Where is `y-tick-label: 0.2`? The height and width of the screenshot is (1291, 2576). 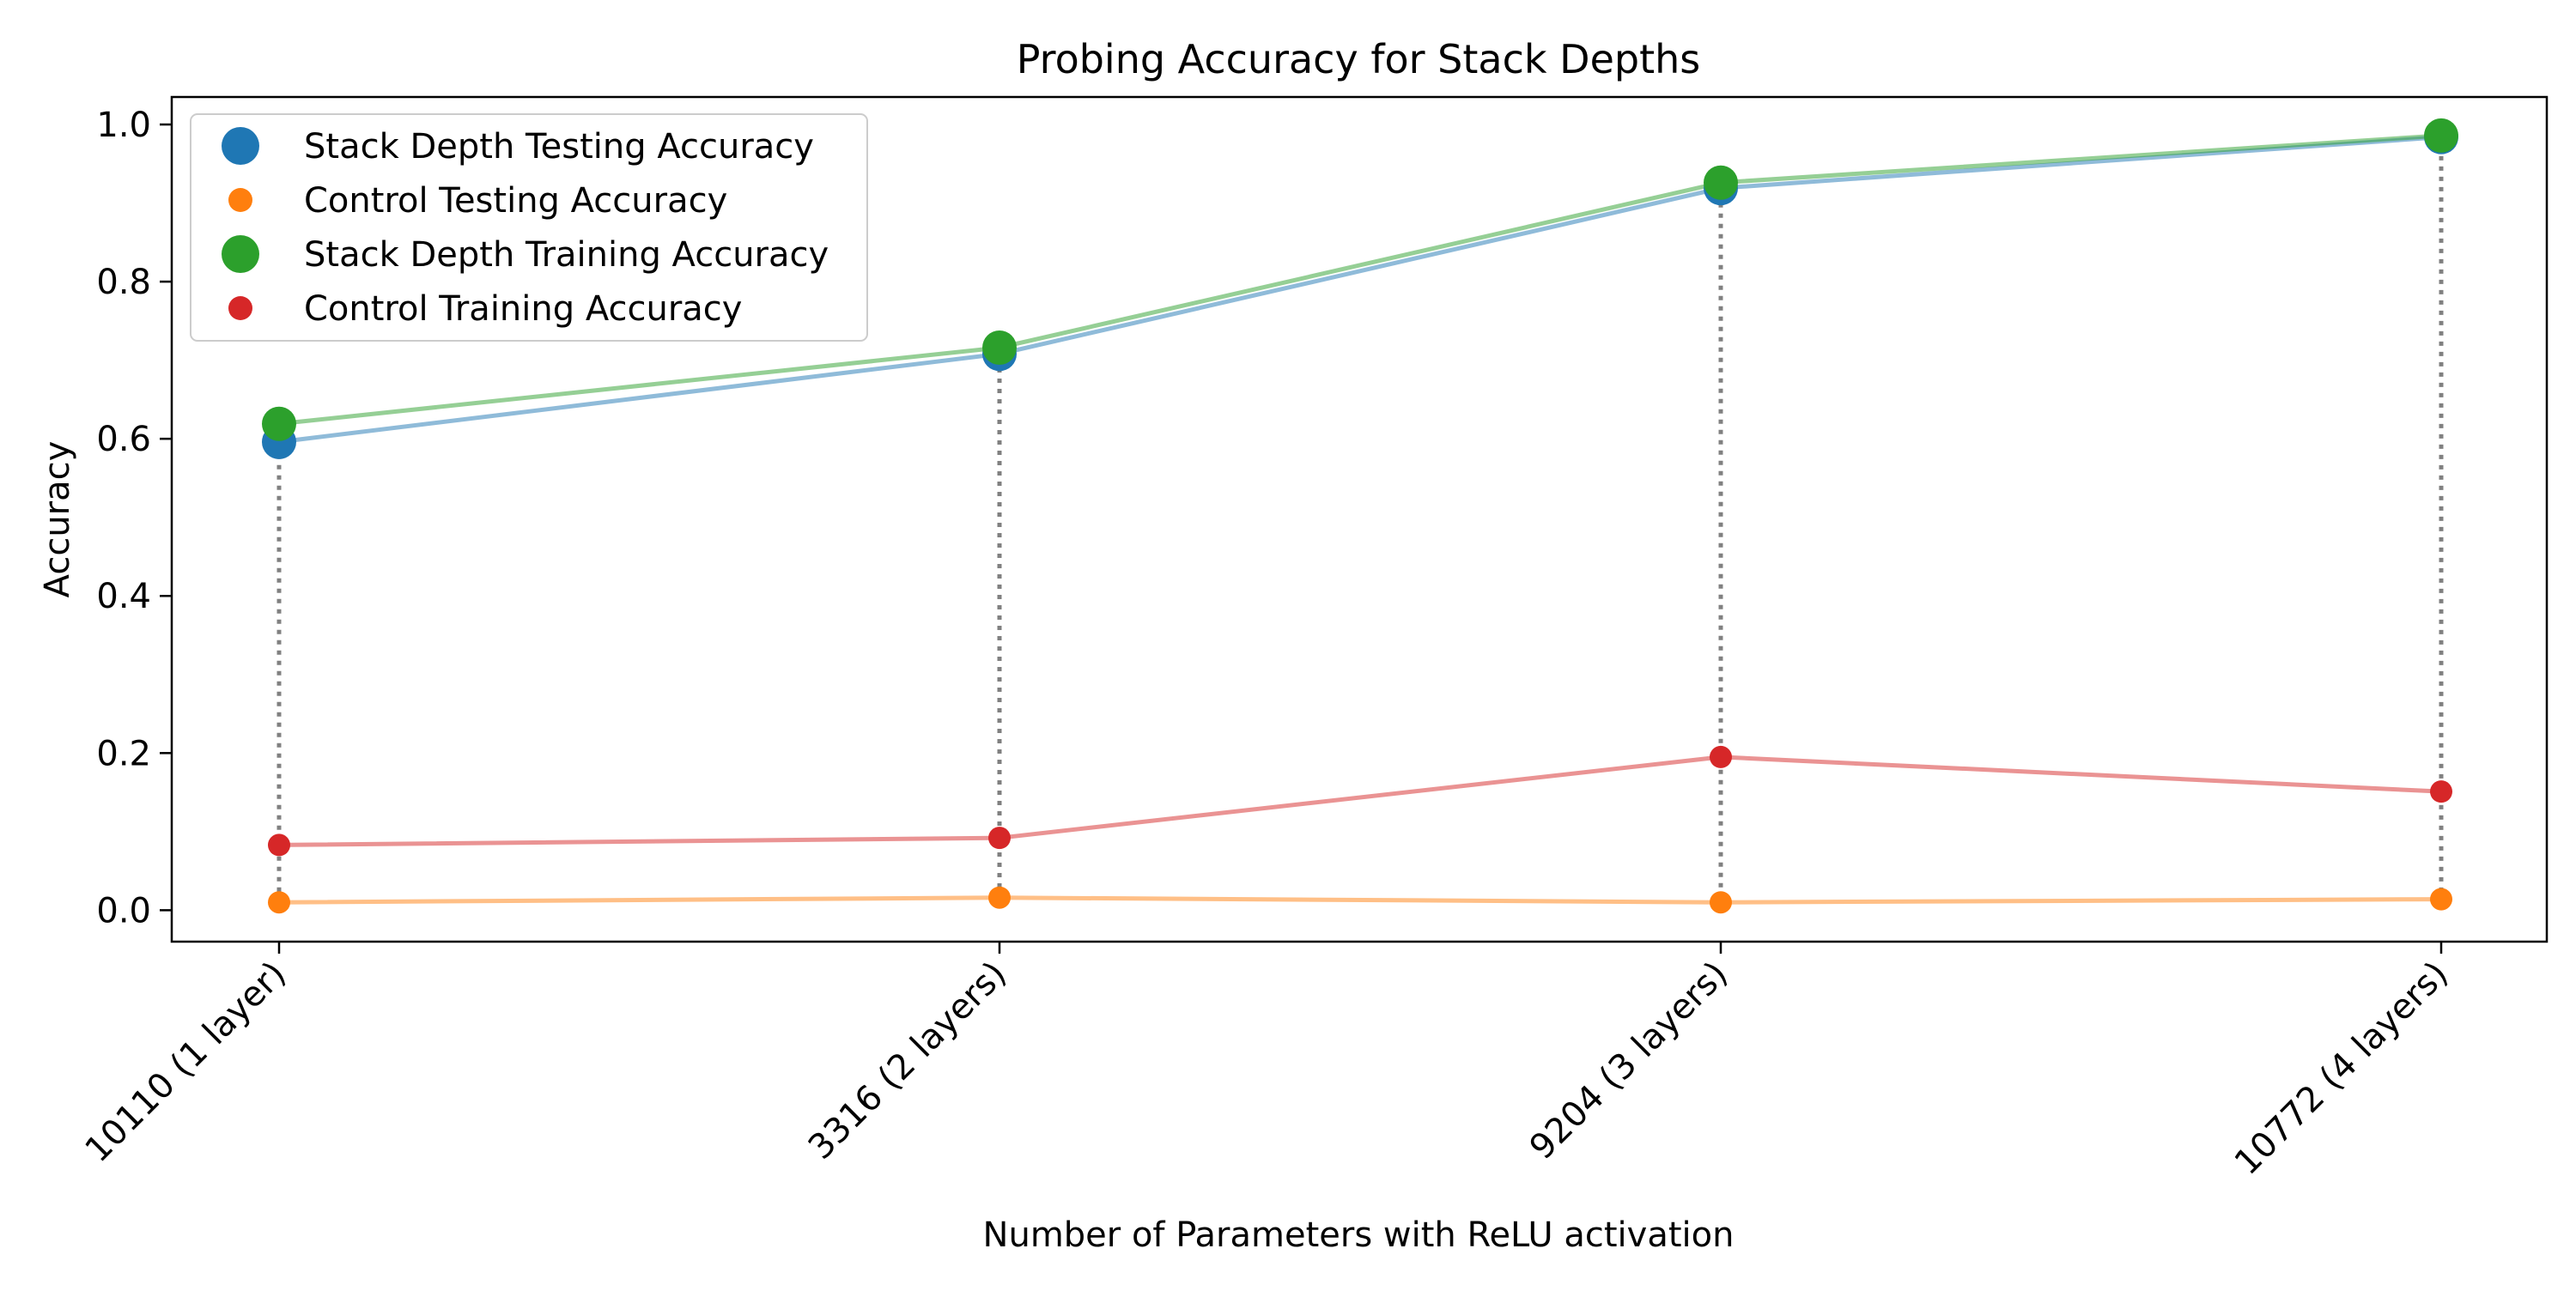 y-tick-label: 0.2 is located at coordinates (123, 753).